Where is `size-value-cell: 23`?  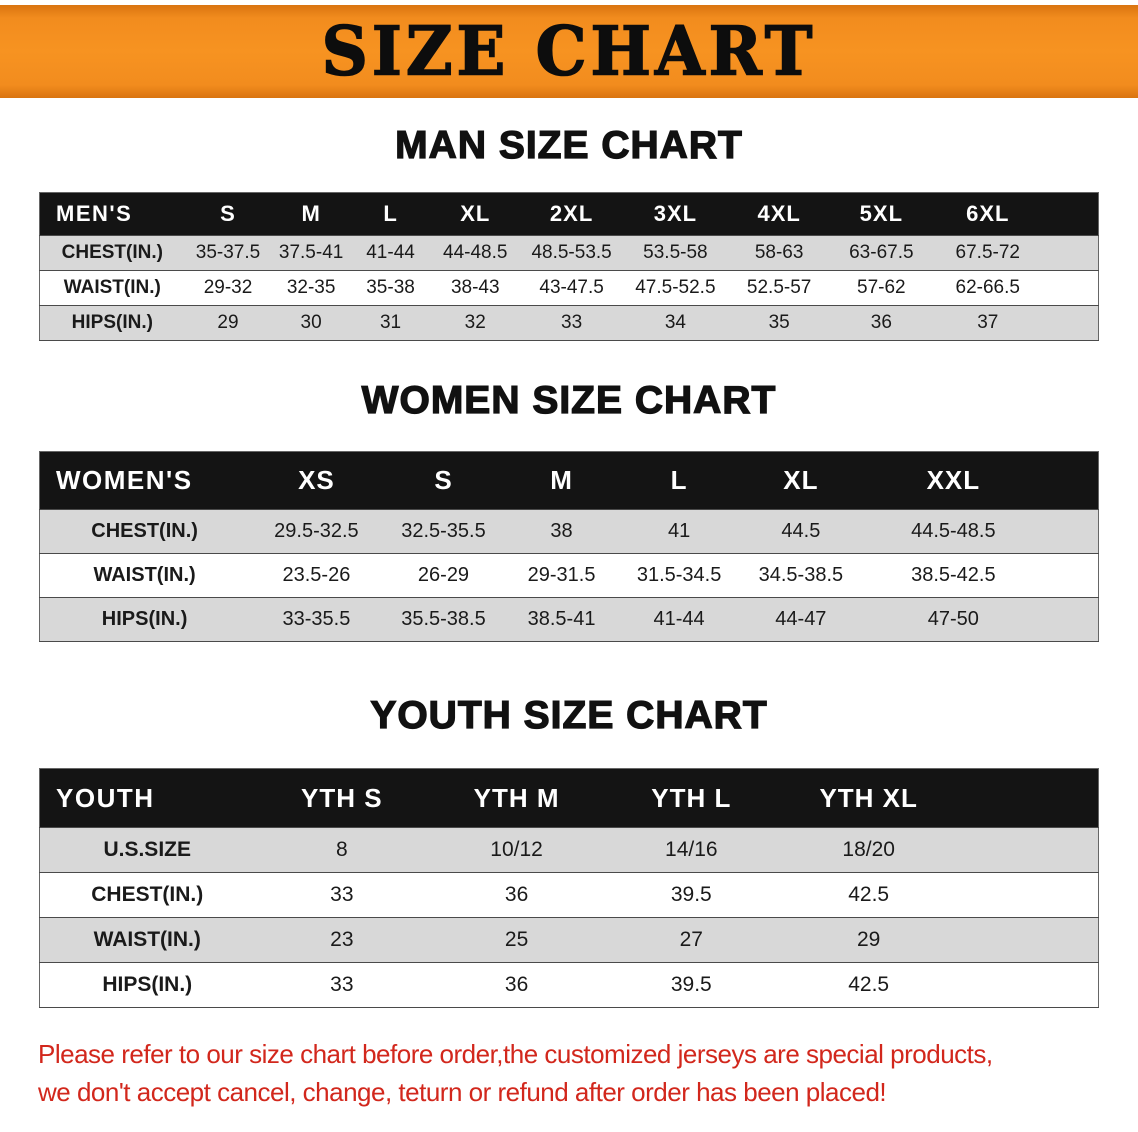 size-value-cell: 23 is located at coordinates (342, 939).